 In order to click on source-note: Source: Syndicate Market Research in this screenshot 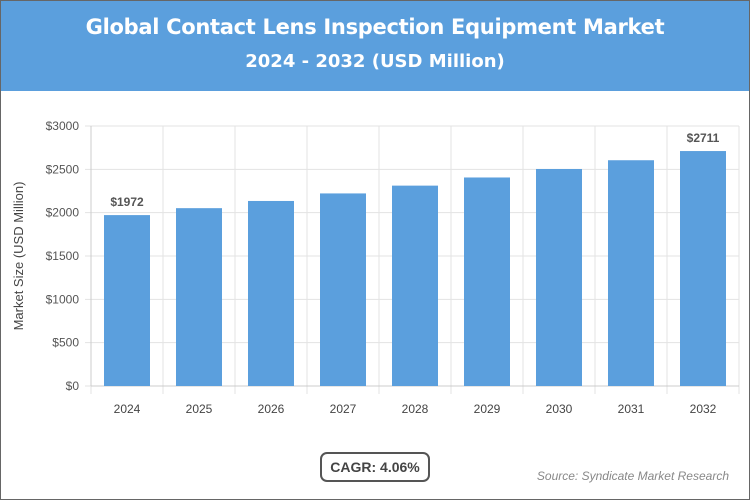, I will do `click(632, 476)`.